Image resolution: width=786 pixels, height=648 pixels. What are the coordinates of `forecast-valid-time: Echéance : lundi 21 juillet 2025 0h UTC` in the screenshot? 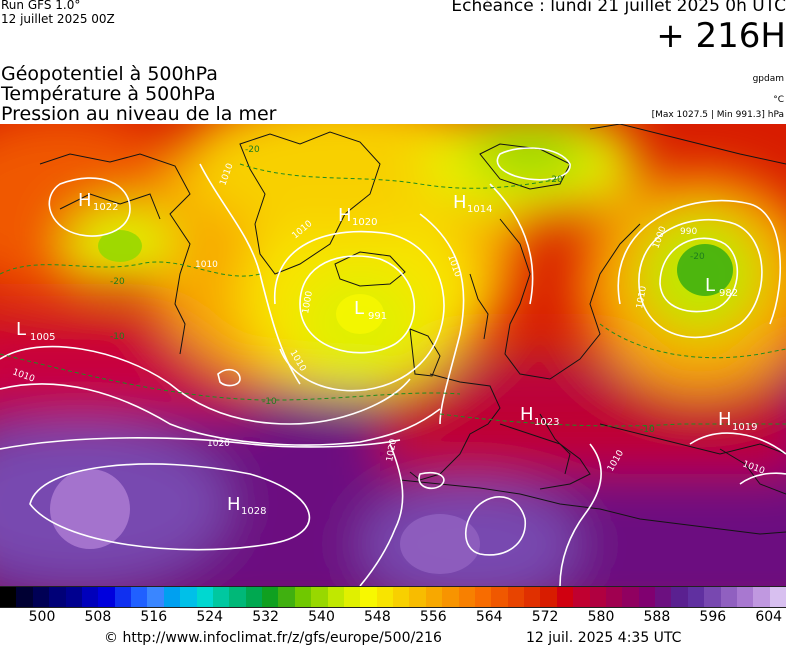 It's located at (618, 8).